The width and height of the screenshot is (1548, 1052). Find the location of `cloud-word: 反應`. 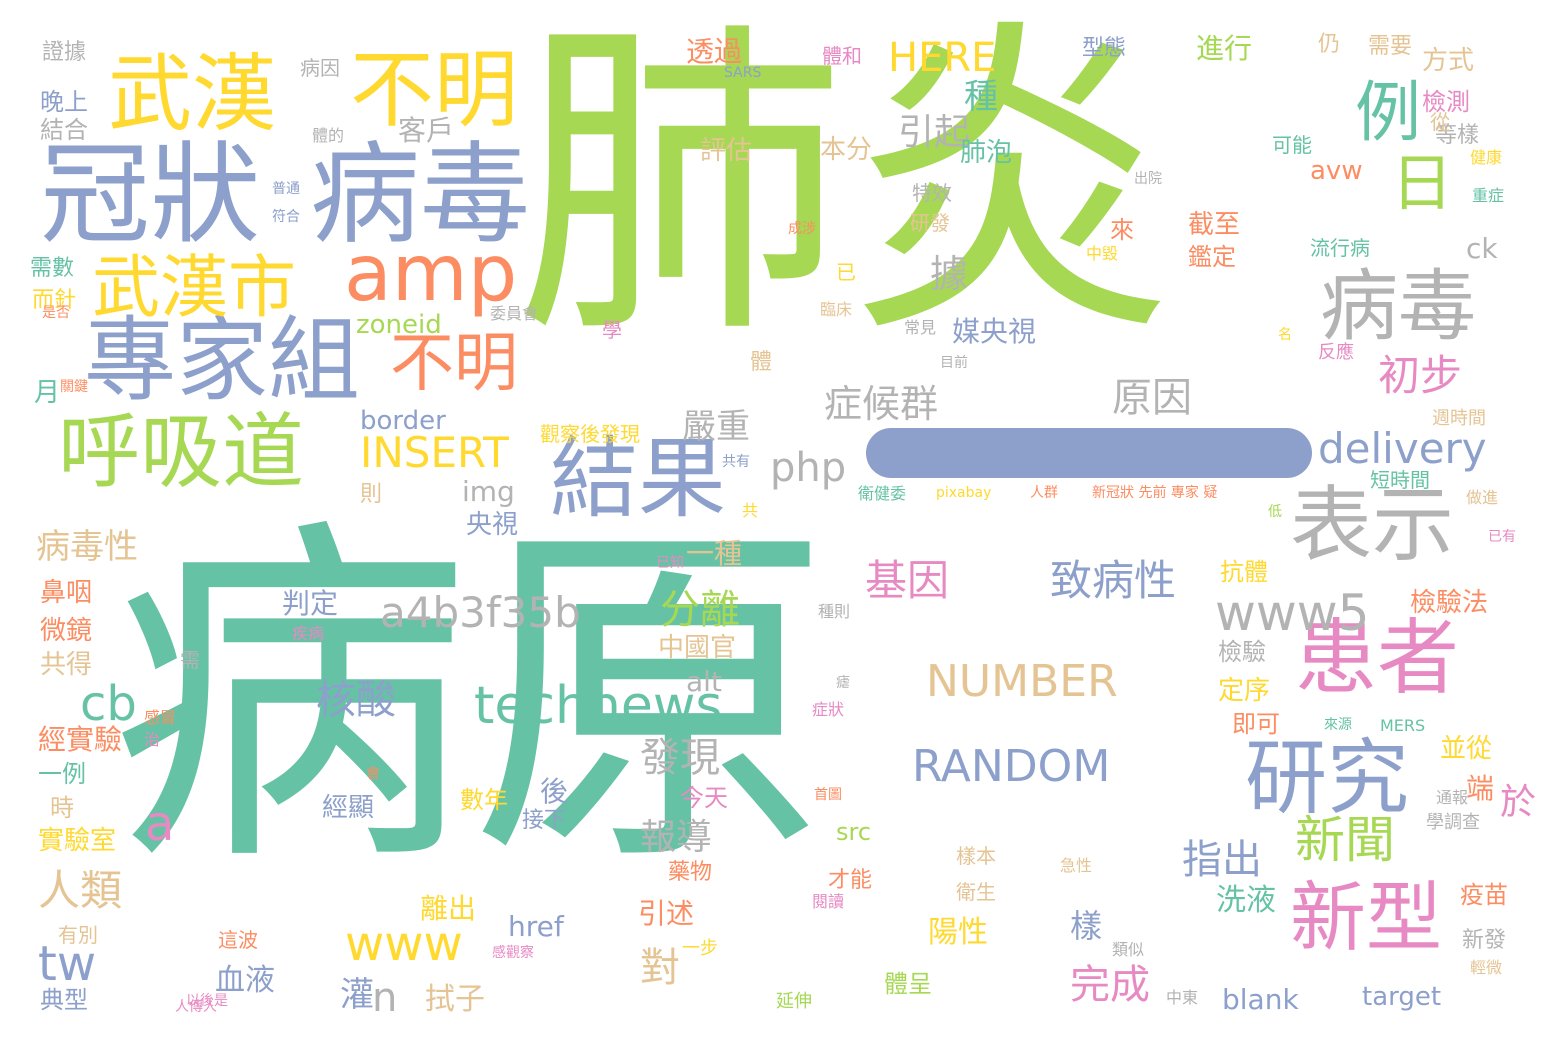

cloud-word: 反應 is located at coordinates (1336, 352).